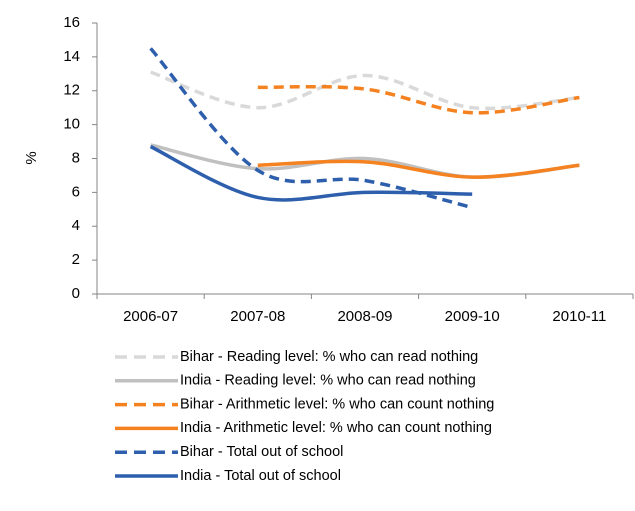  I want to click on y-tick-label: 6, so click(76, 191).